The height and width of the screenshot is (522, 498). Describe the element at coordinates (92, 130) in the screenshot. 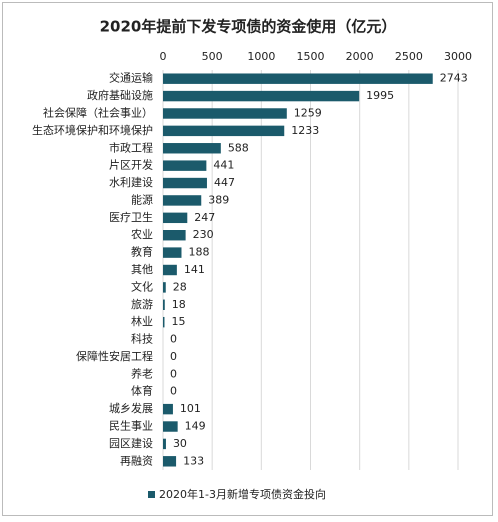

I see `y-tick-label: 生态环境保护和环境保护` at that location.